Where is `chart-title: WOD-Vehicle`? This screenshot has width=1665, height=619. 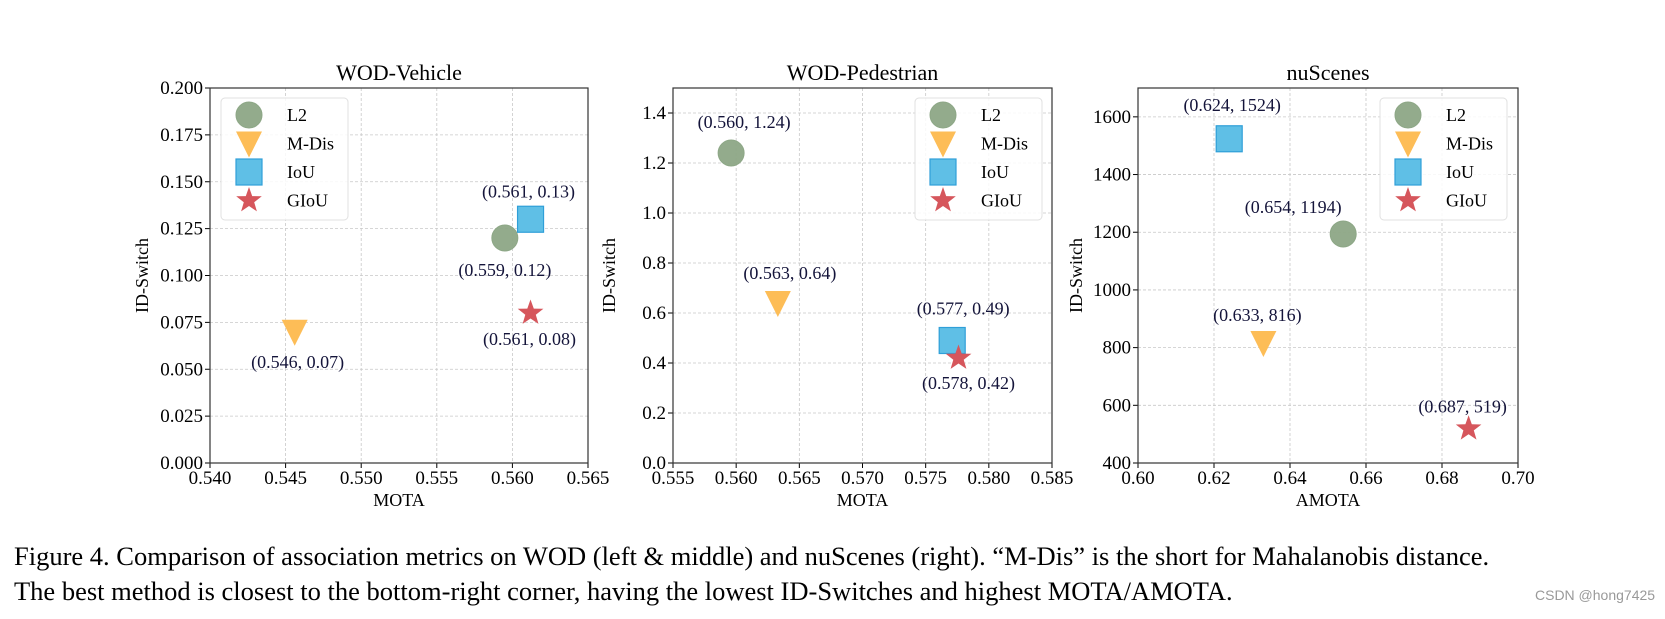
chart-title: WOD-Vehicle is located at coordinates (399, 72).